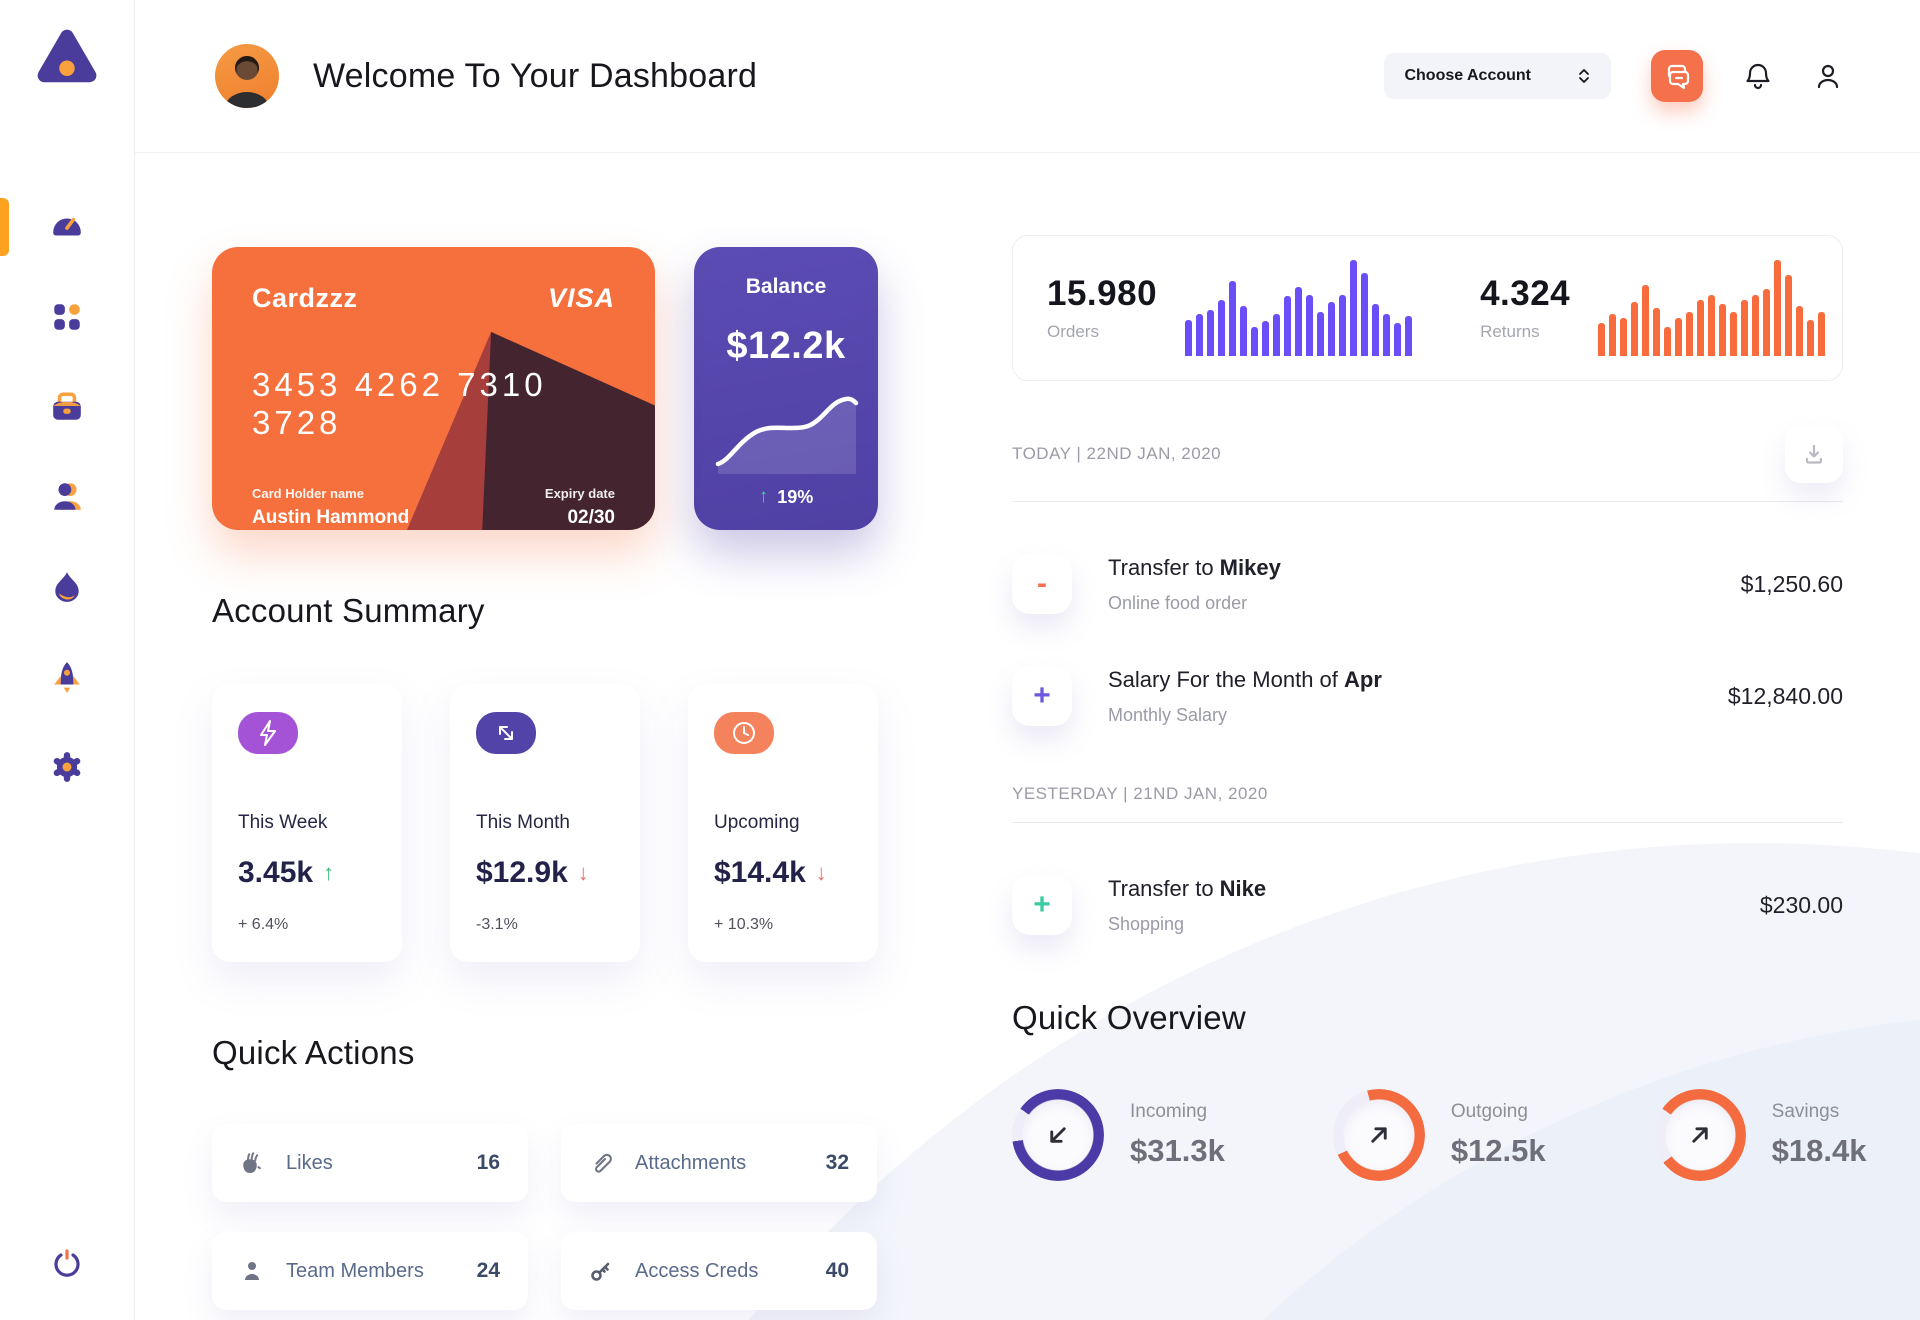 This screenshot has height=1320, width=1920. What do you see at coordinates (1525, 293) in the screenshot?
I see `returns-value: 4.324` at bounding box center [1525, 293].